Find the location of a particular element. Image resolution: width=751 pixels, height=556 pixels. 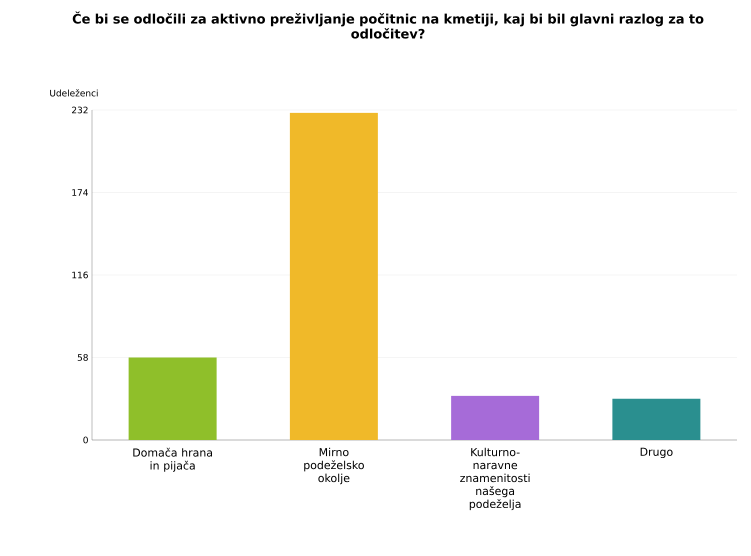

x-tick-label: Domača hrana in pijača is located at coordinates (172, 460).